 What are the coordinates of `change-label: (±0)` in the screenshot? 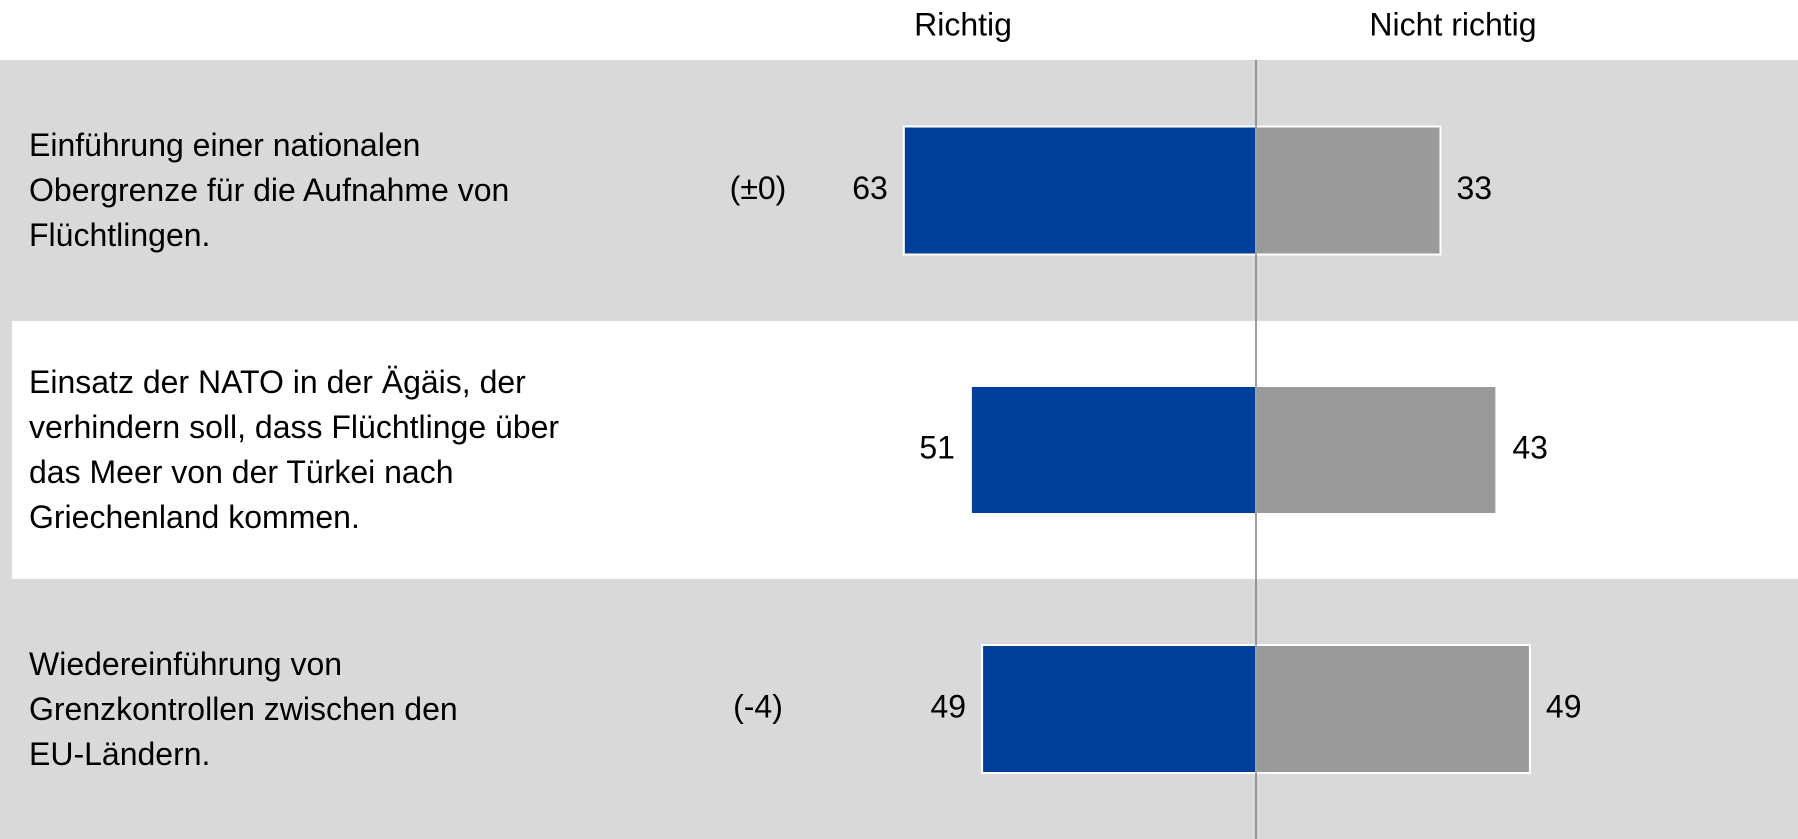 It's located at (758, 188).